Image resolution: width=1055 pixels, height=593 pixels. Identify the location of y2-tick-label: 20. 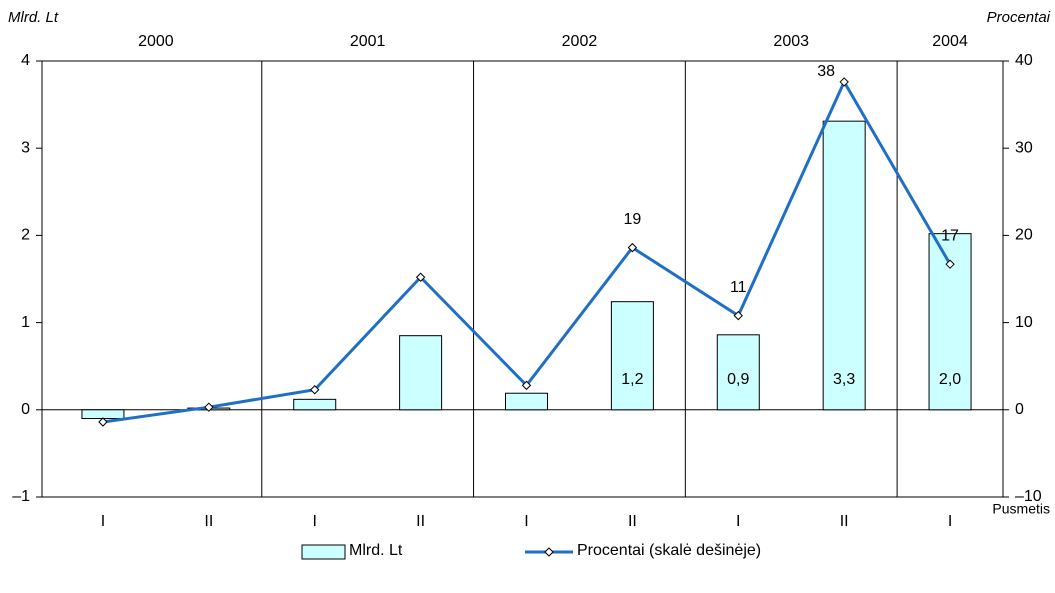
(1024, 235).